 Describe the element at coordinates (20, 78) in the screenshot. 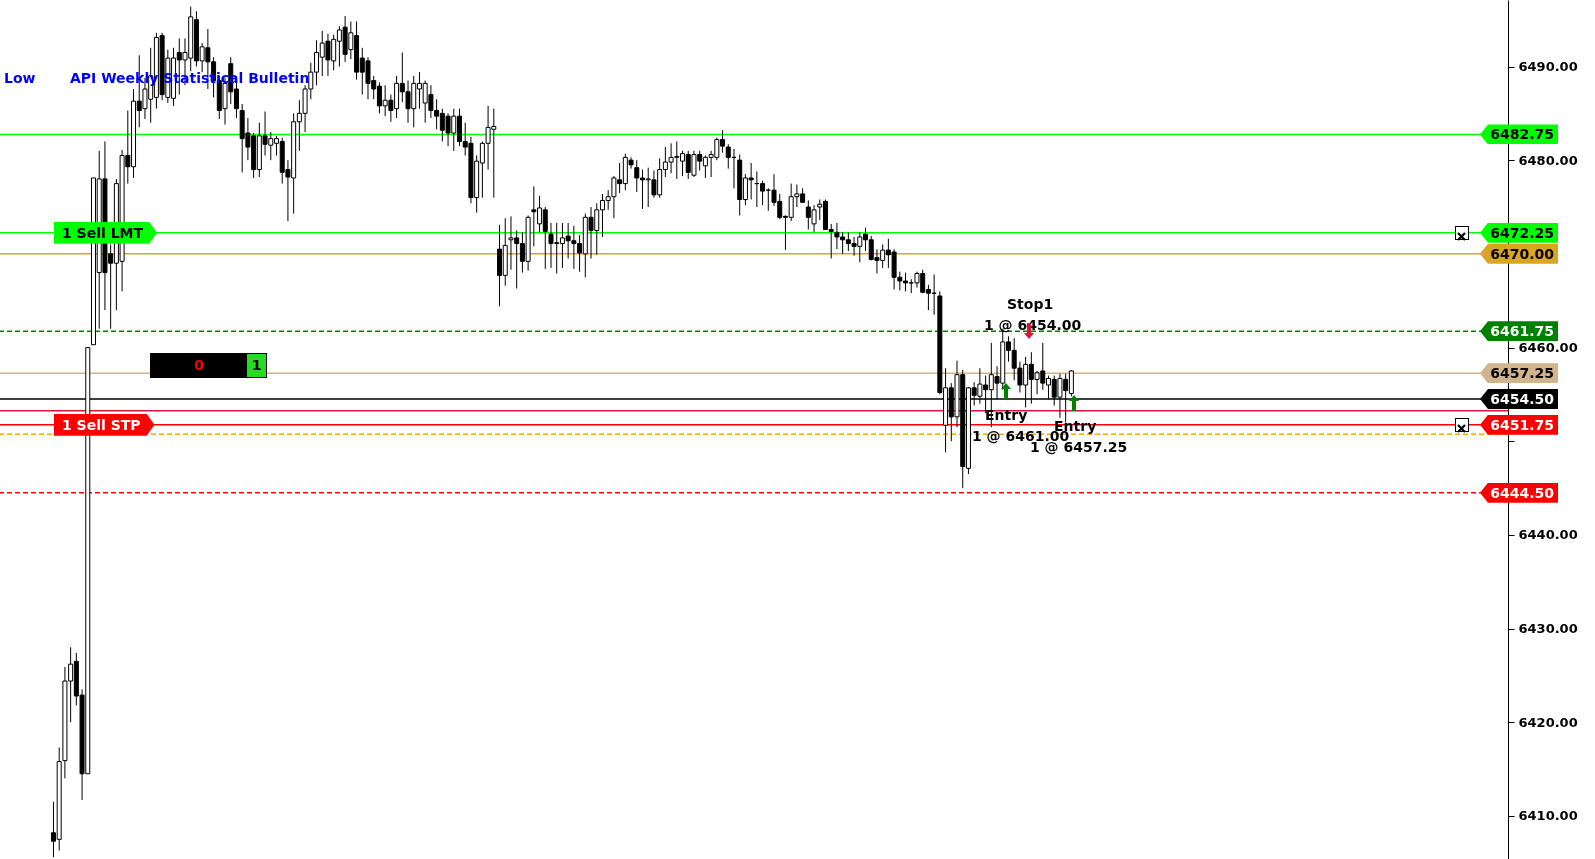

I see `annotation: Low` at that location.